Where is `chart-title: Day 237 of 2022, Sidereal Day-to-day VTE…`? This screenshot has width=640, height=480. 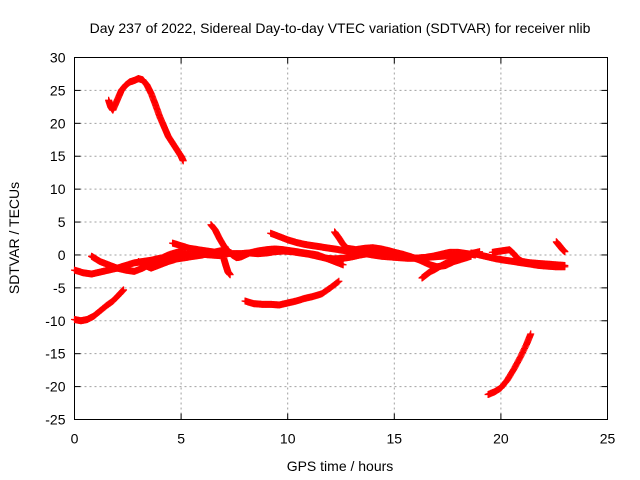
chart-title: Day 237 of 2022, Sidereal Day-to-day VTE… is located at coordinates (340, 28).